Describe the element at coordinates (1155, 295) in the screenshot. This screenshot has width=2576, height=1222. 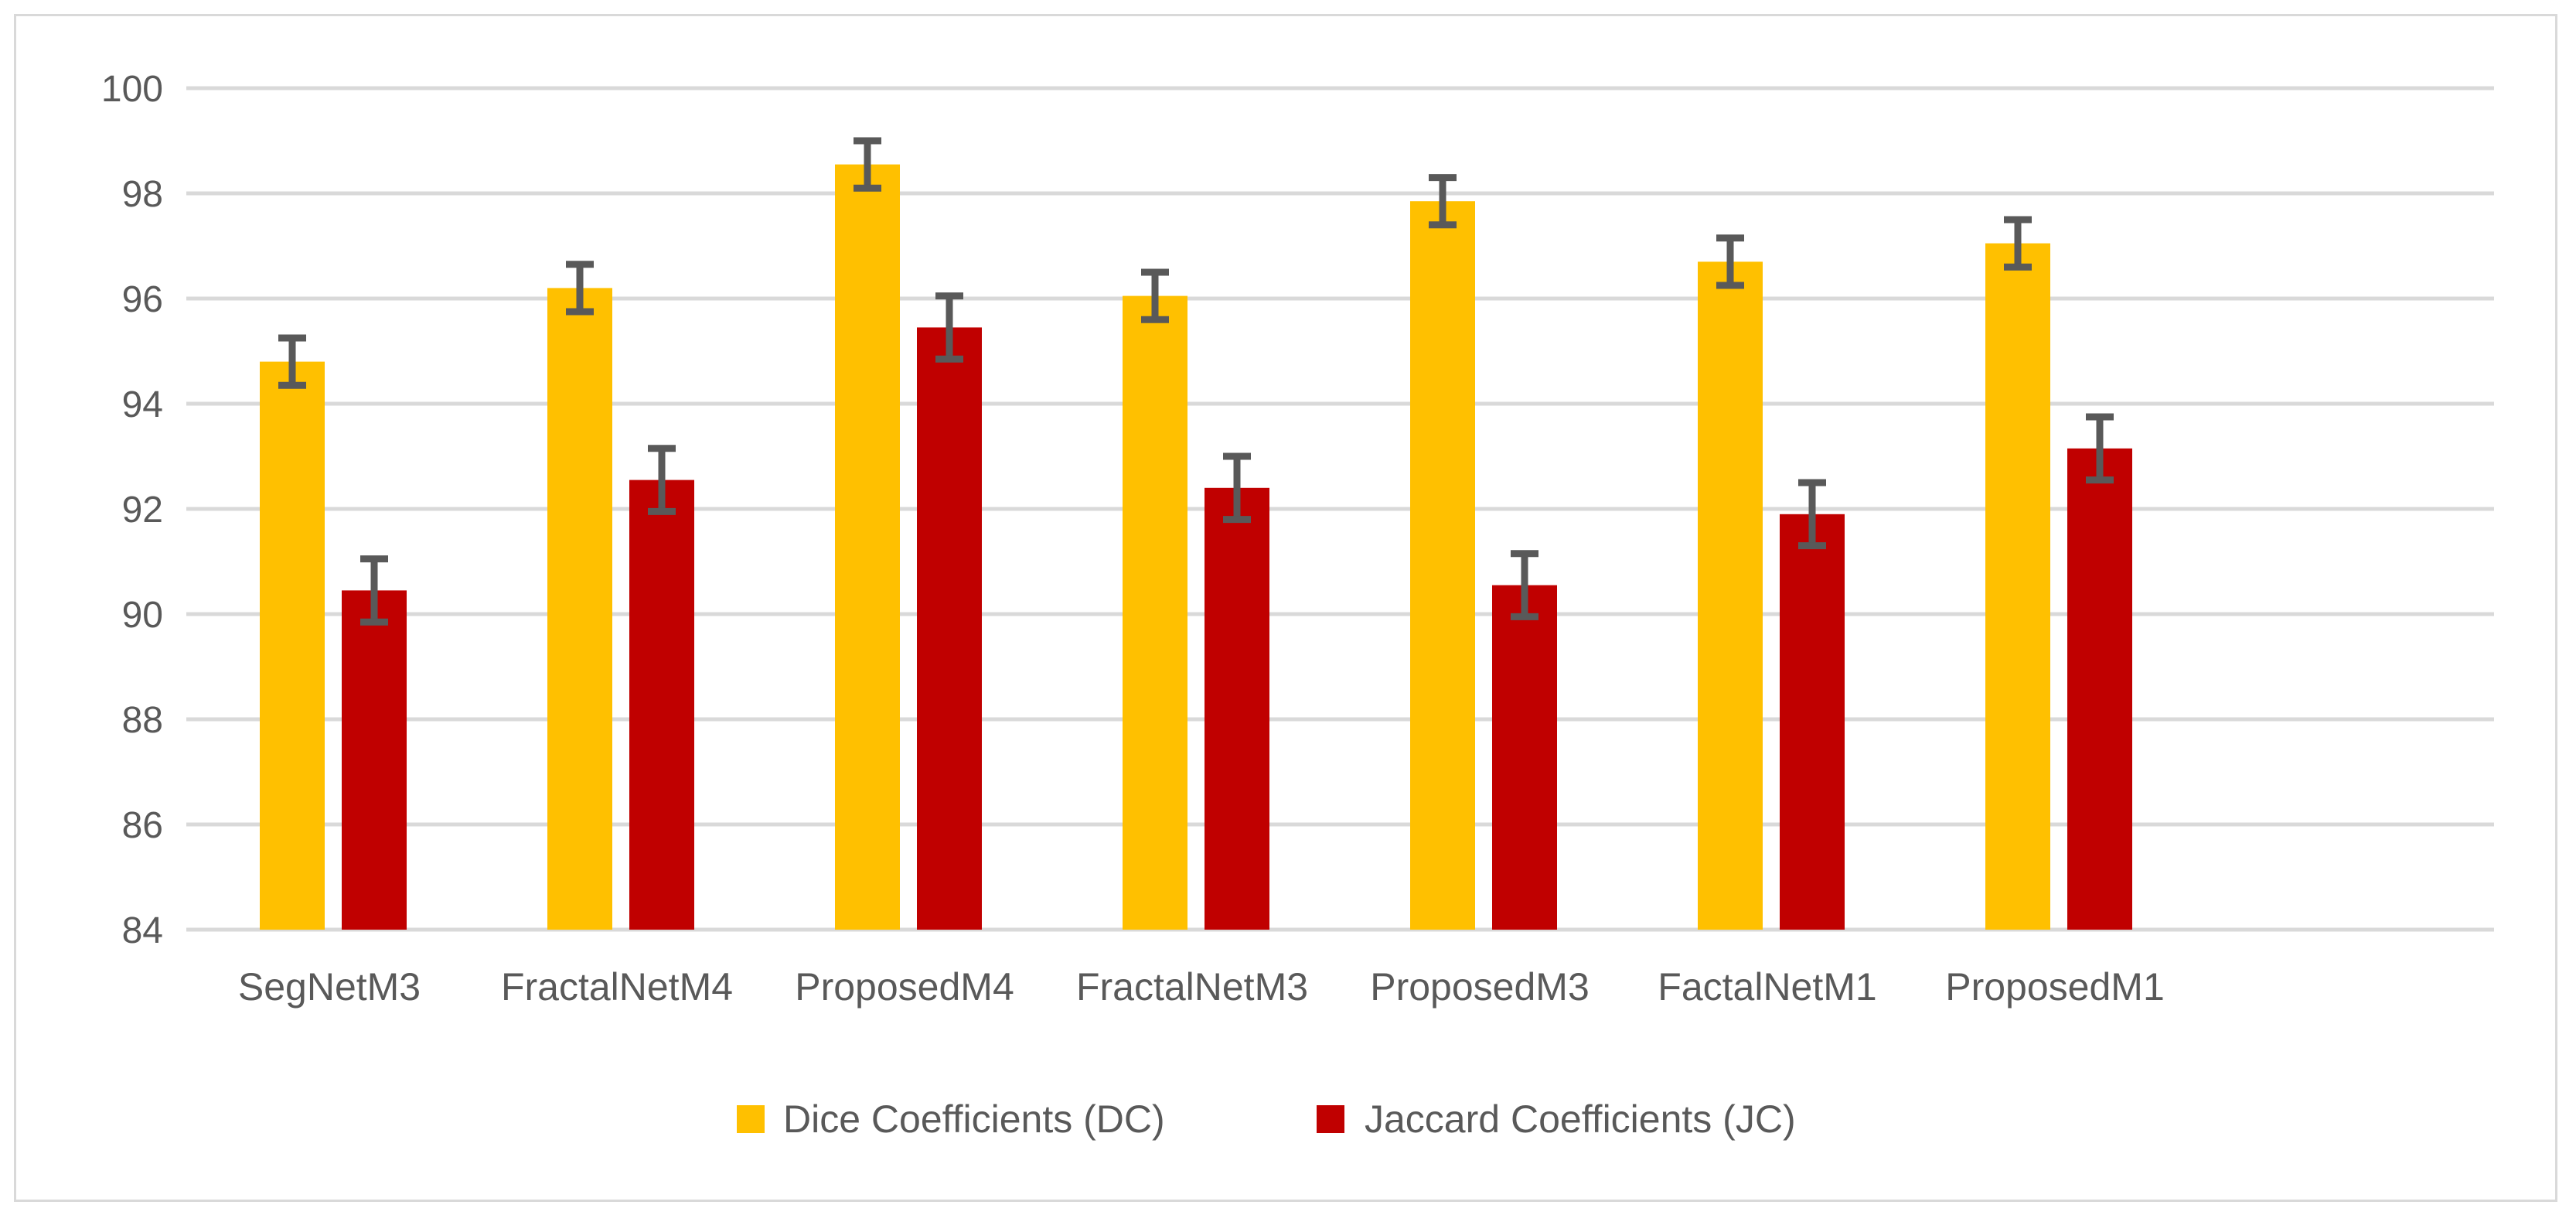
I see `error-bar-dc-fractalnetm3` at that location.